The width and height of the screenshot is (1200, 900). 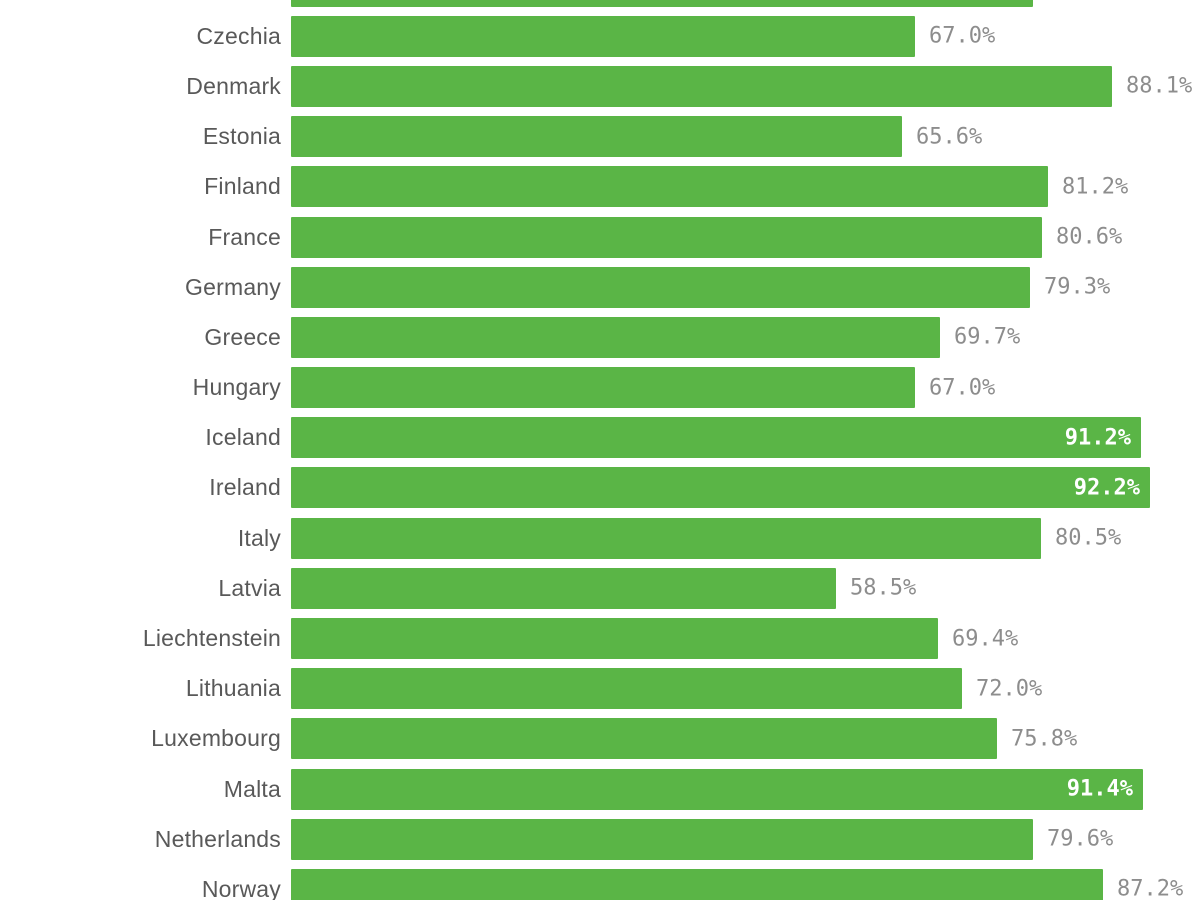 What do you see at coordinates (1089, 237) in the screenshot?
I see `value-label-outside: 80.6%` at bounding box center [1089, 237].